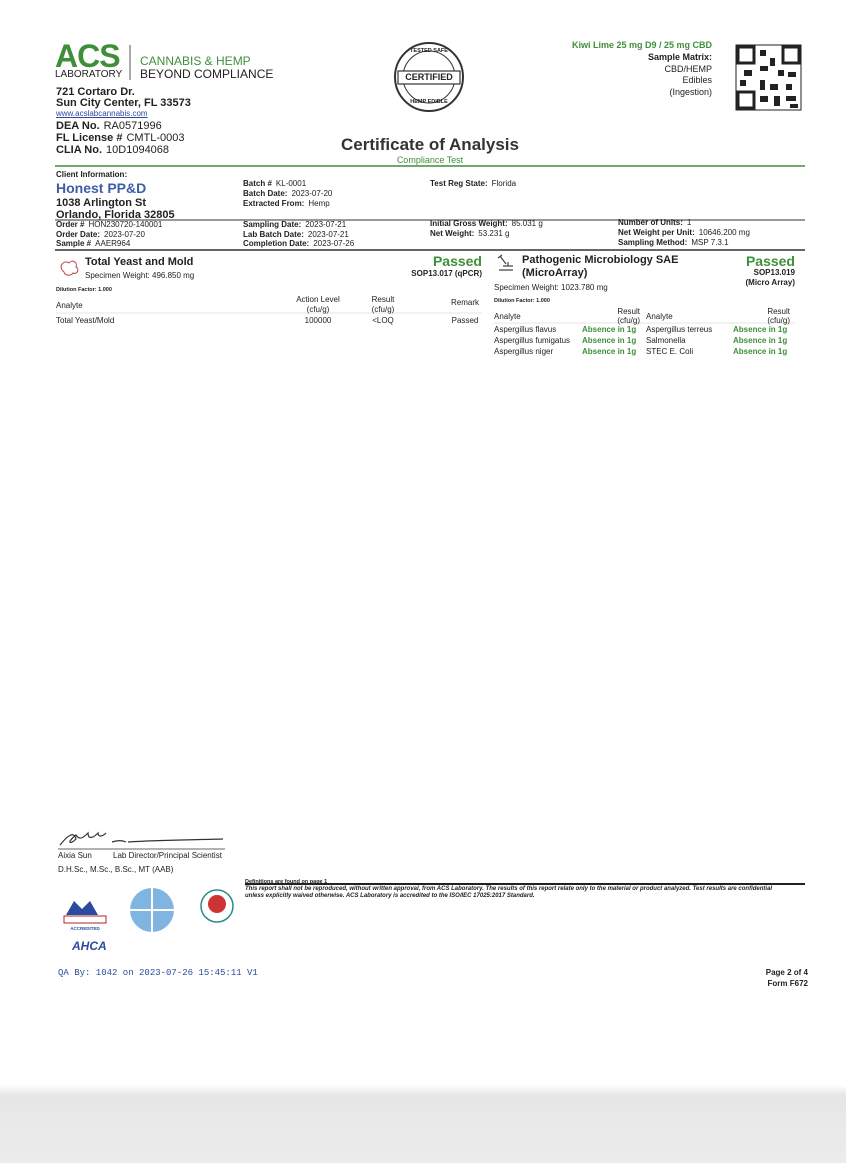 This screenshot has width=846, height=1163. I want to click on weights-label: Initial Gross Weight:, so click(469, 223).